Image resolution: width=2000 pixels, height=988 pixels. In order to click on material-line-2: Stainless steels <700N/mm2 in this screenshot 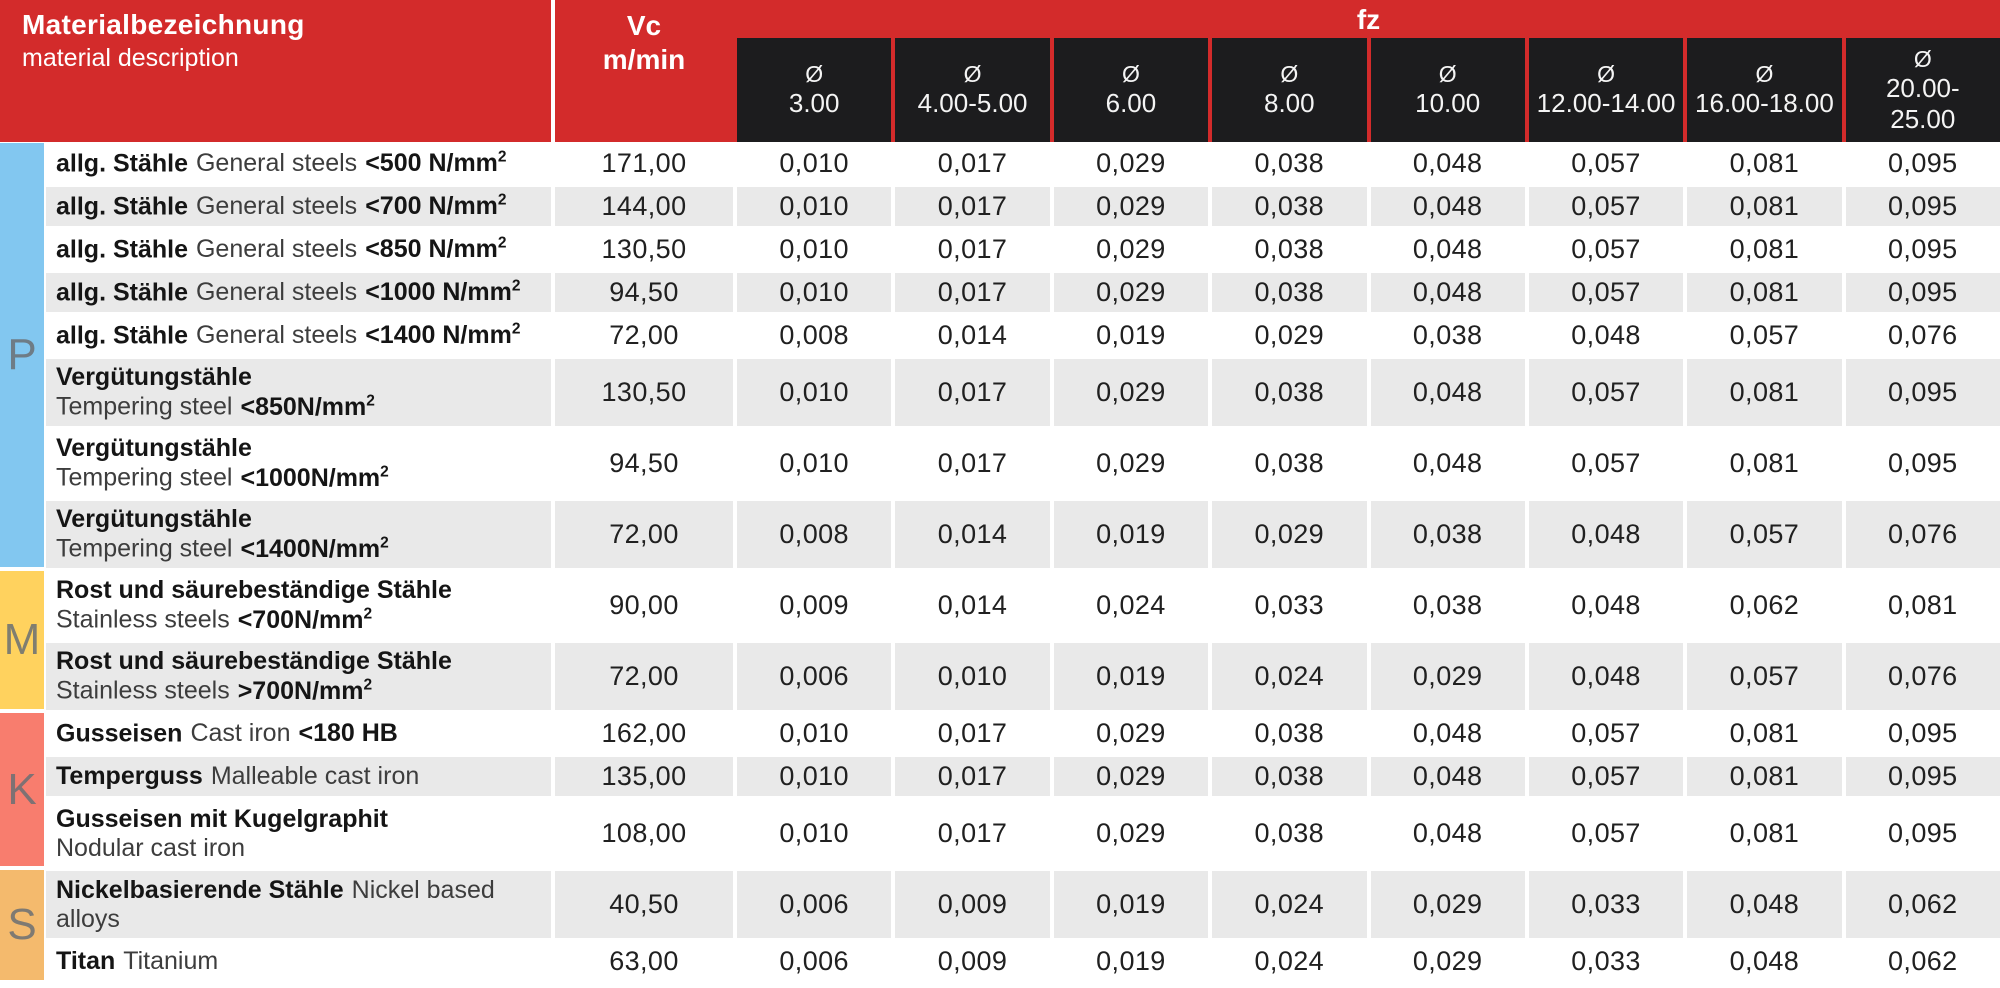, I will do `click(298, 619)`.